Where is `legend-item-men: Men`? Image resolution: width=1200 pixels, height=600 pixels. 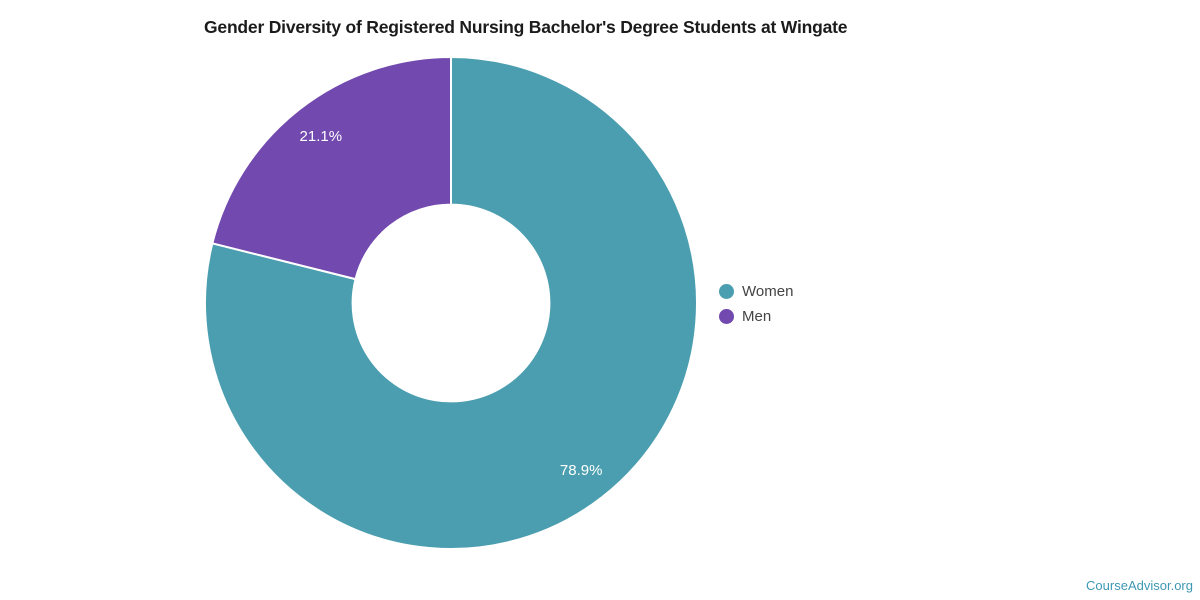
legend-item-men: Men is located at coordinates (756, 316).